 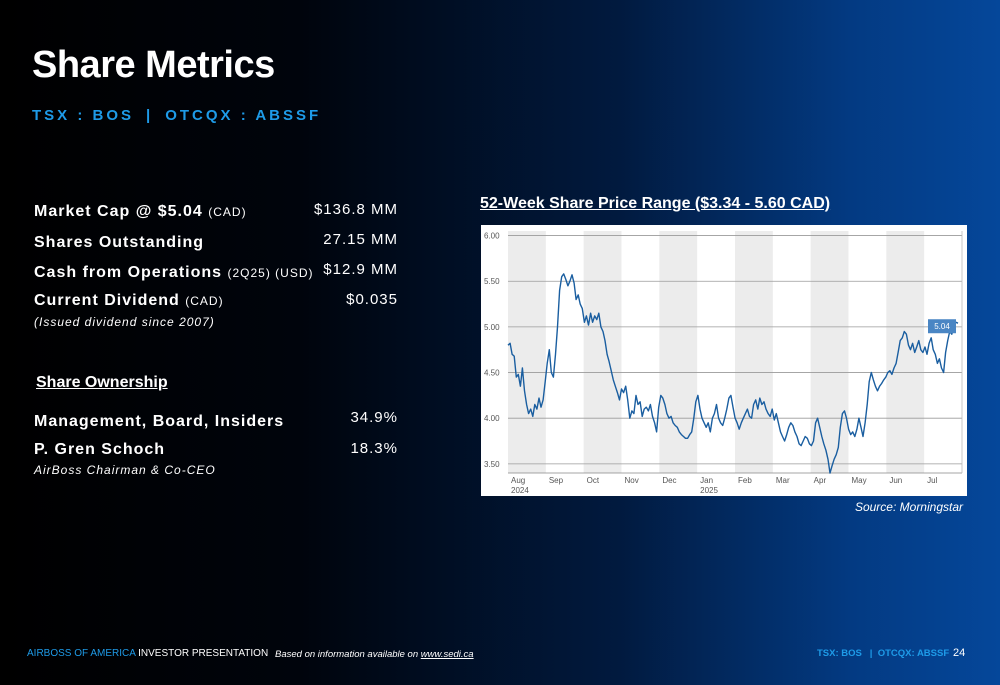 I want to click on metric-value-shares-outstanding: 27.15 MM, so click(x=360, y=239).